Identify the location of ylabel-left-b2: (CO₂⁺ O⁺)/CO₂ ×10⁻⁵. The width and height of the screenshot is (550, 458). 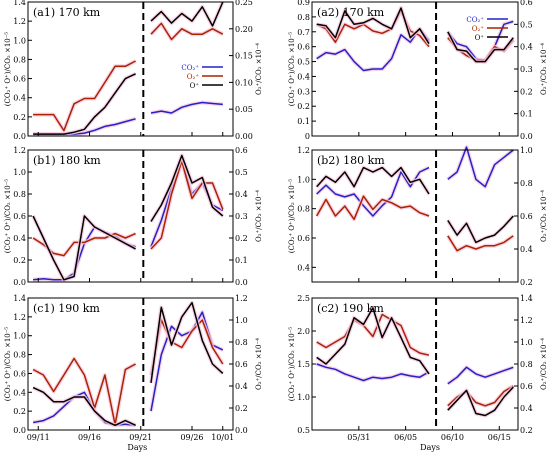
(292, 216).